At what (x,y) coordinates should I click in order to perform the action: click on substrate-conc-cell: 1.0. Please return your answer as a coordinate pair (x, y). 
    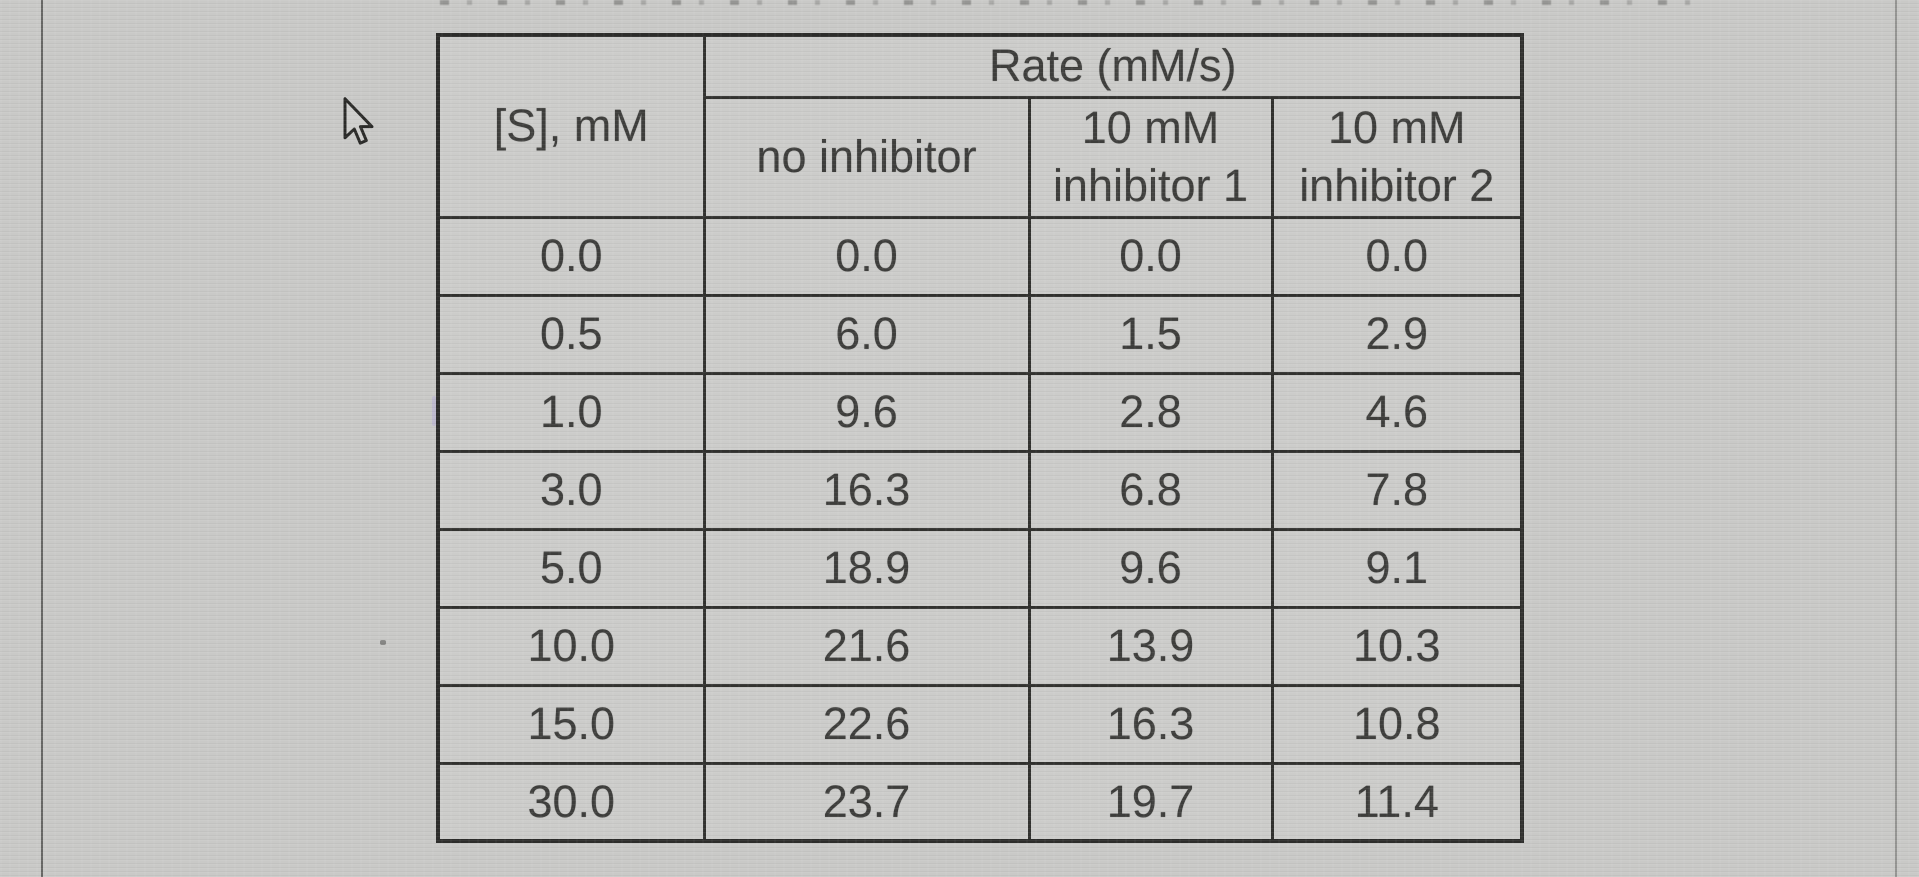
    Looking at the image, I should click on (571, 412).